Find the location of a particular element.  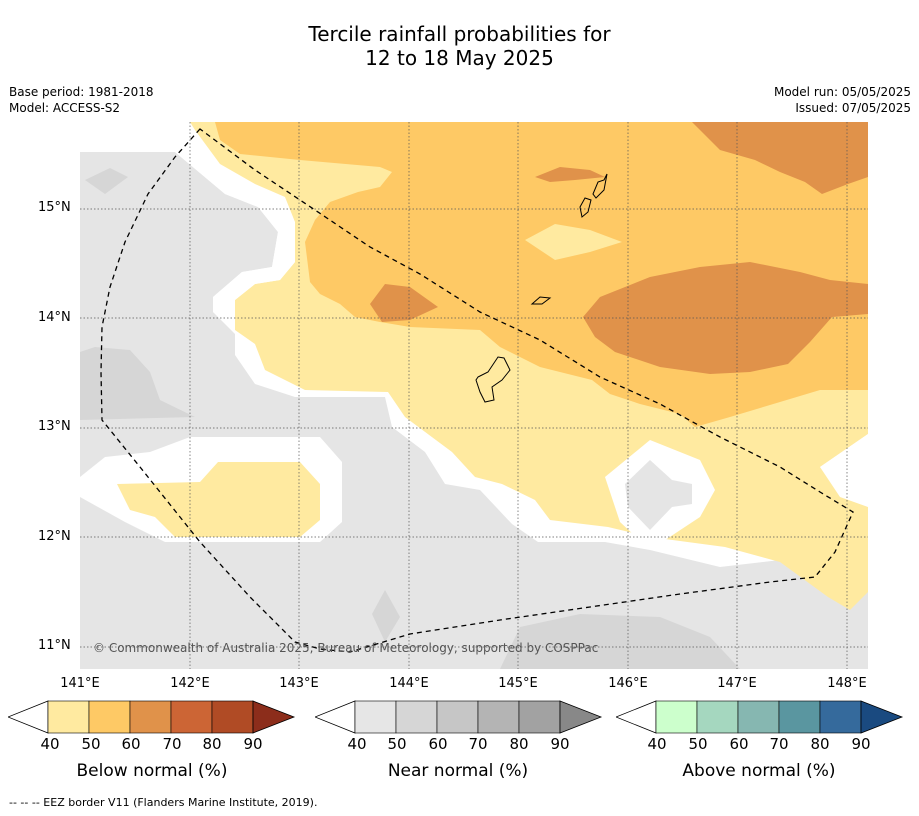

colorbar-below-normal is located at coordinates (152, 717).